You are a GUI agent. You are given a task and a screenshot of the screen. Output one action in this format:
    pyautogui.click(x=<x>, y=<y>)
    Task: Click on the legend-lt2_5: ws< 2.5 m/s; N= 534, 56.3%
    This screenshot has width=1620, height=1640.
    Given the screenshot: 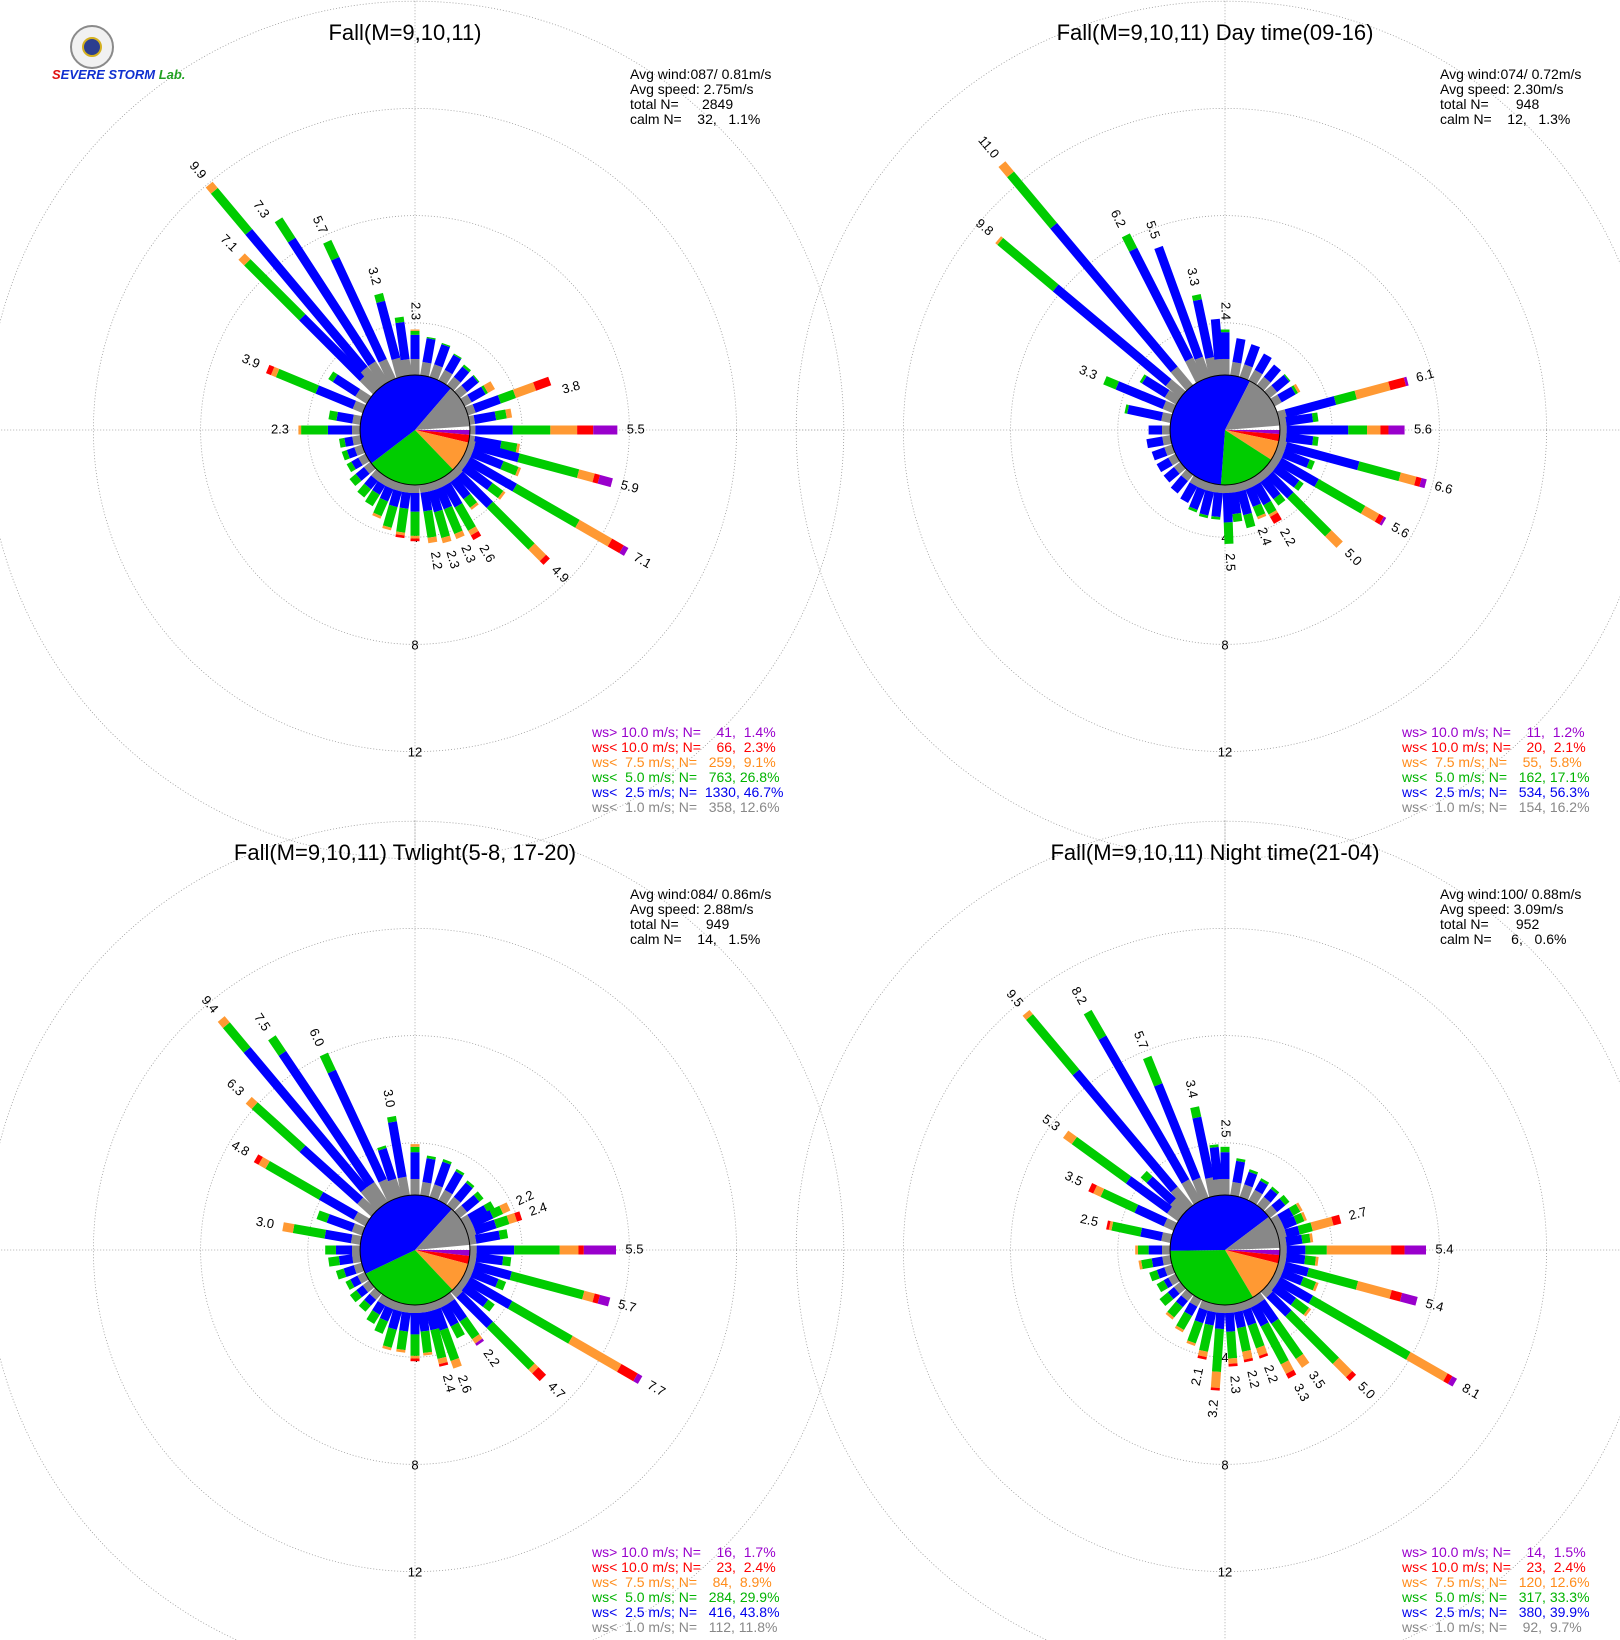 What is the action you would take?
    pyautogui.click(x=1496, y=792)
    